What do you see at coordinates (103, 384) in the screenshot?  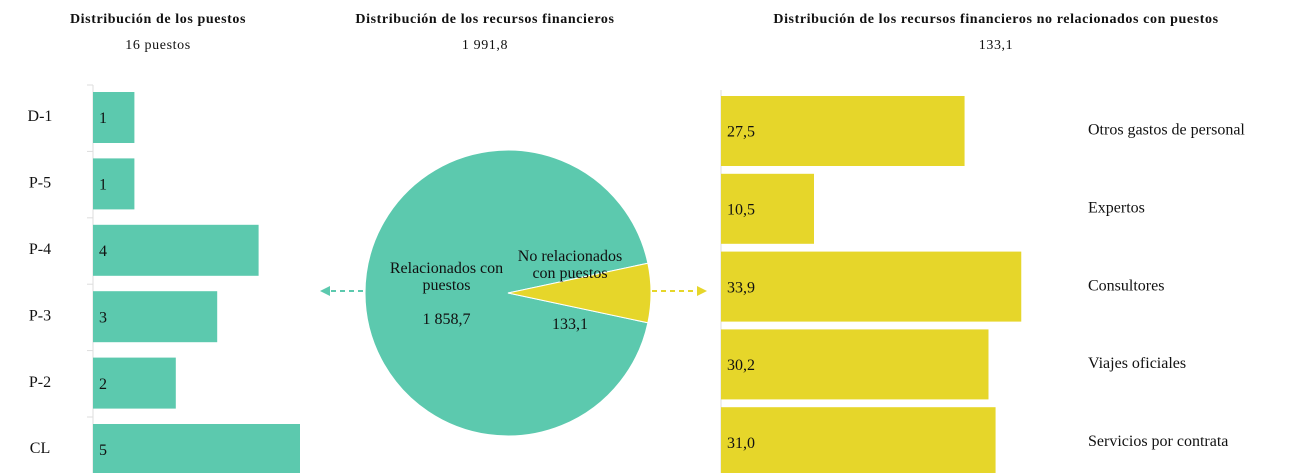 I see `value-label: 2` at bounding box center [103, 384].